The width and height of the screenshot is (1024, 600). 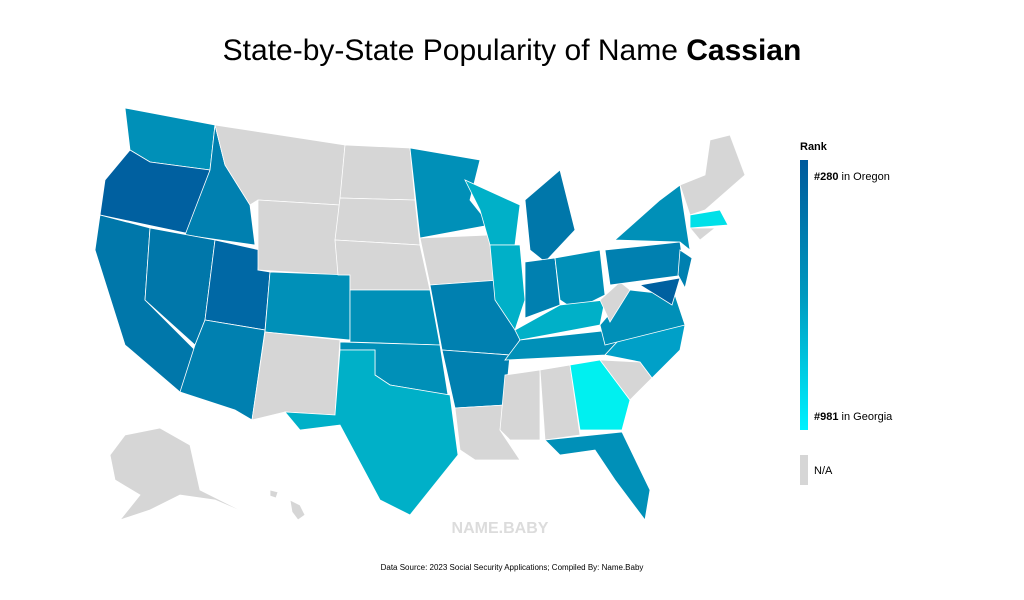 I want to click on legend-bottom-rank: #981, so click(x=826, y=417).